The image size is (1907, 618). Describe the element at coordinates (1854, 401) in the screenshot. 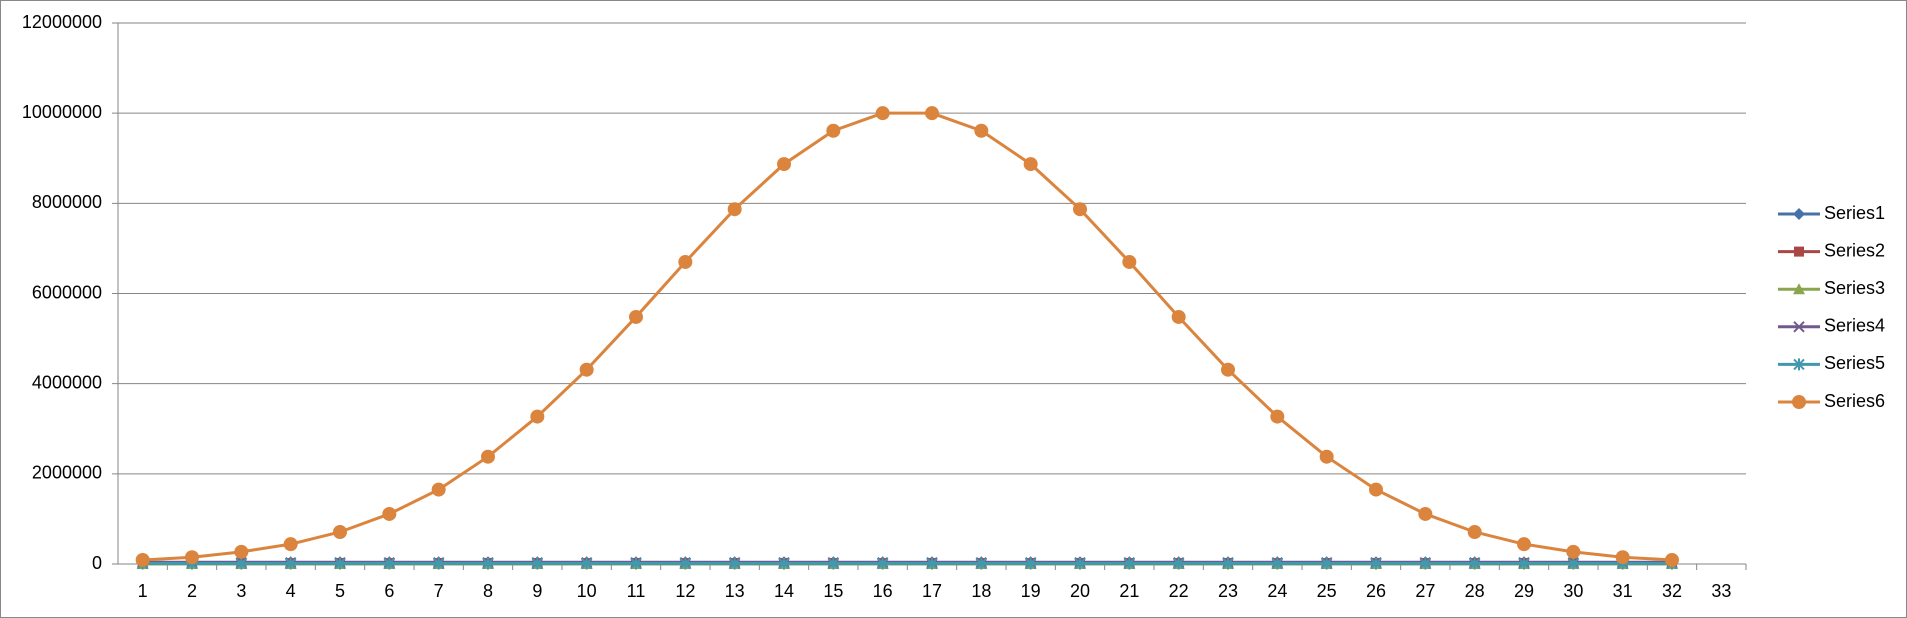

I see `legend-label: Series6` at that location.